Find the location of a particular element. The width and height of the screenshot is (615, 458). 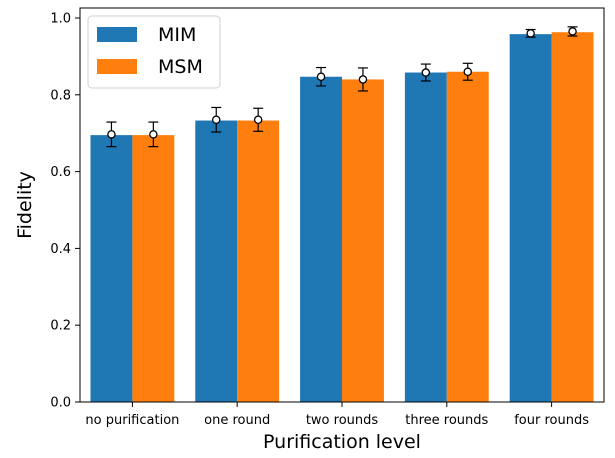

x-tick-label-2: two rounds is located at coordinates (342, 420).